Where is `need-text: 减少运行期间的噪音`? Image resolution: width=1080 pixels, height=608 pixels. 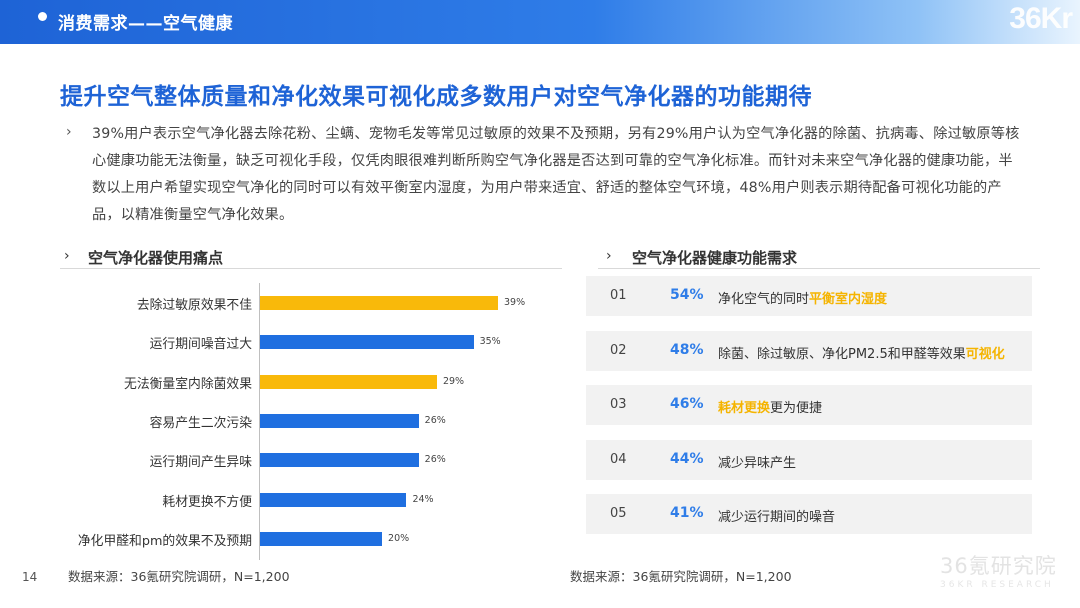 need-text: 减少运行期间的噪音 is located at coordinates (776, 515).